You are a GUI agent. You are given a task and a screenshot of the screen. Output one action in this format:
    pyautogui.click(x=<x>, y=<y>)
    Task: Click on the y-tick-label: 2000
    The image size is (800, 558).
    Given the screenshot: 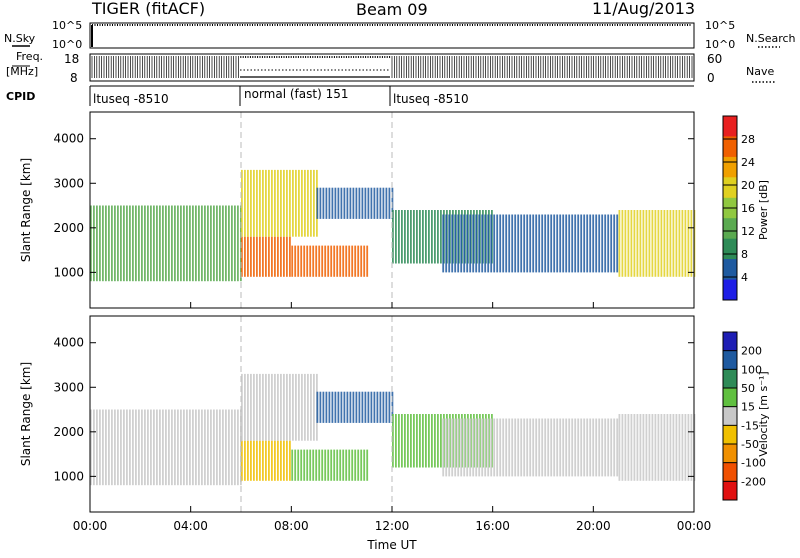 What is the action you would take?
    pyautogui.click(x=68, y=432)
    